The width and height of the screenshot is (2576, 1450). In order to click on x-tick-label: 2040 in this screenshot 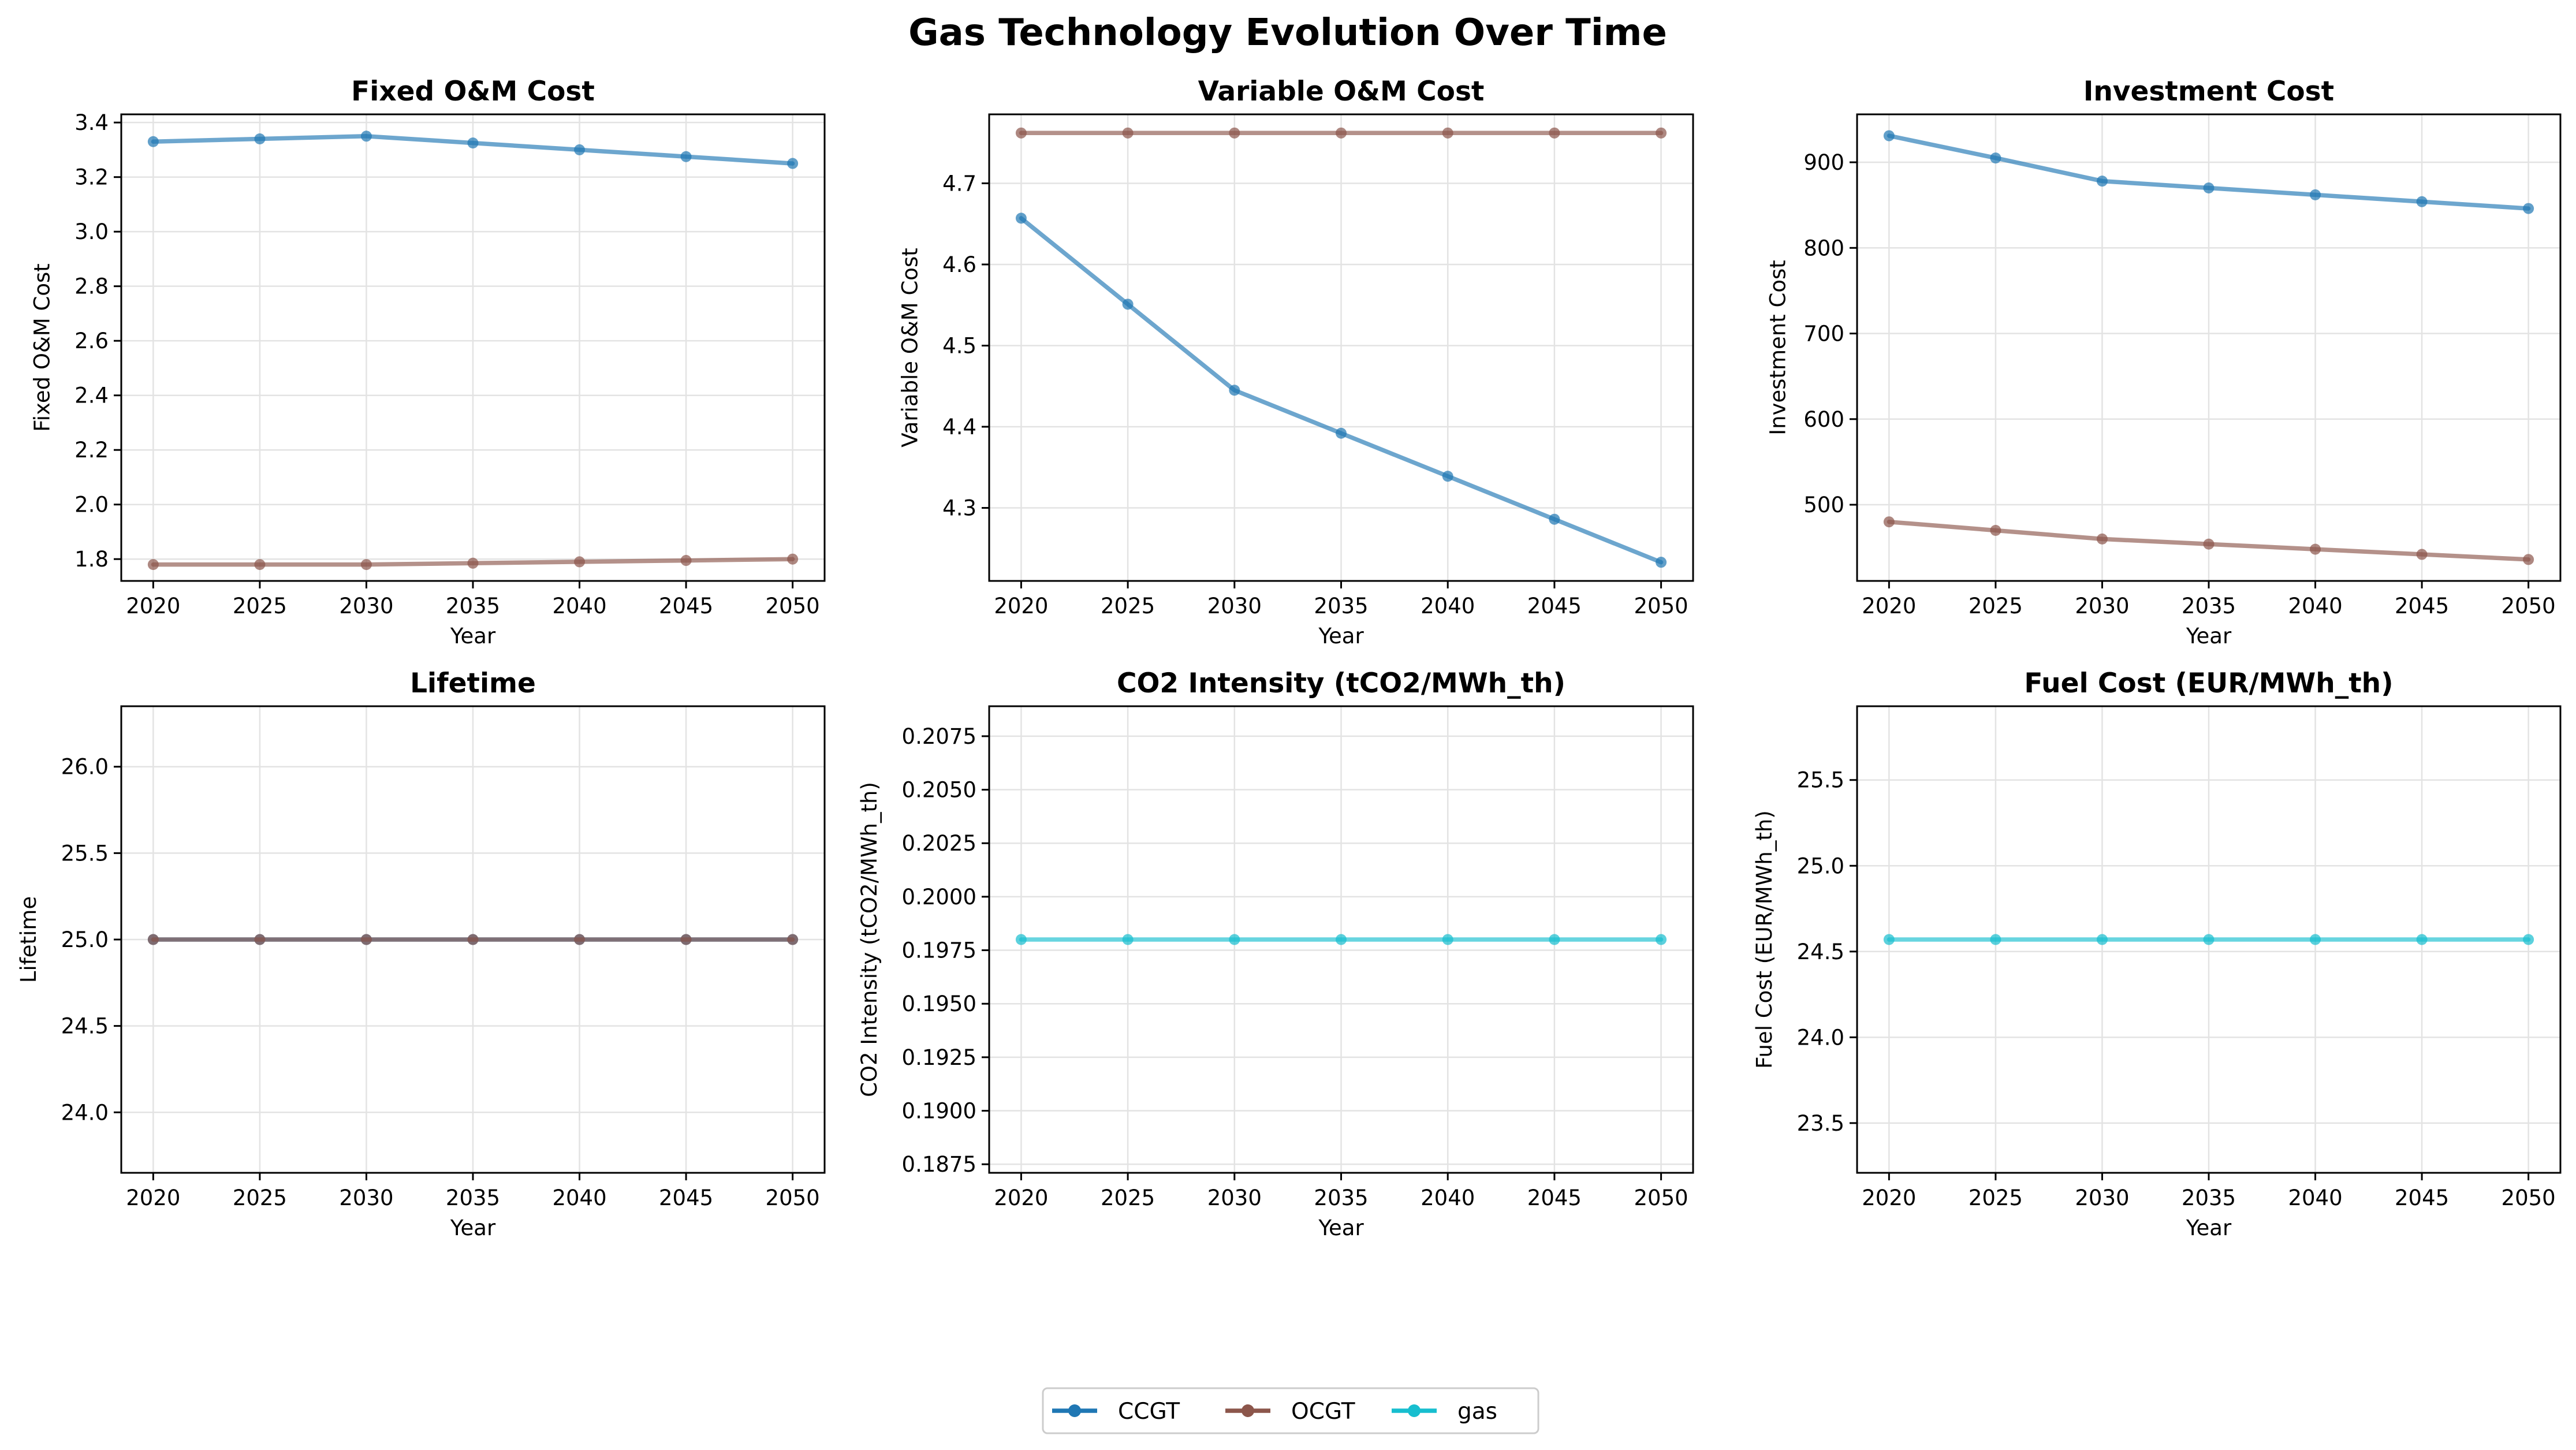, I will do `click(2315, 606)`.